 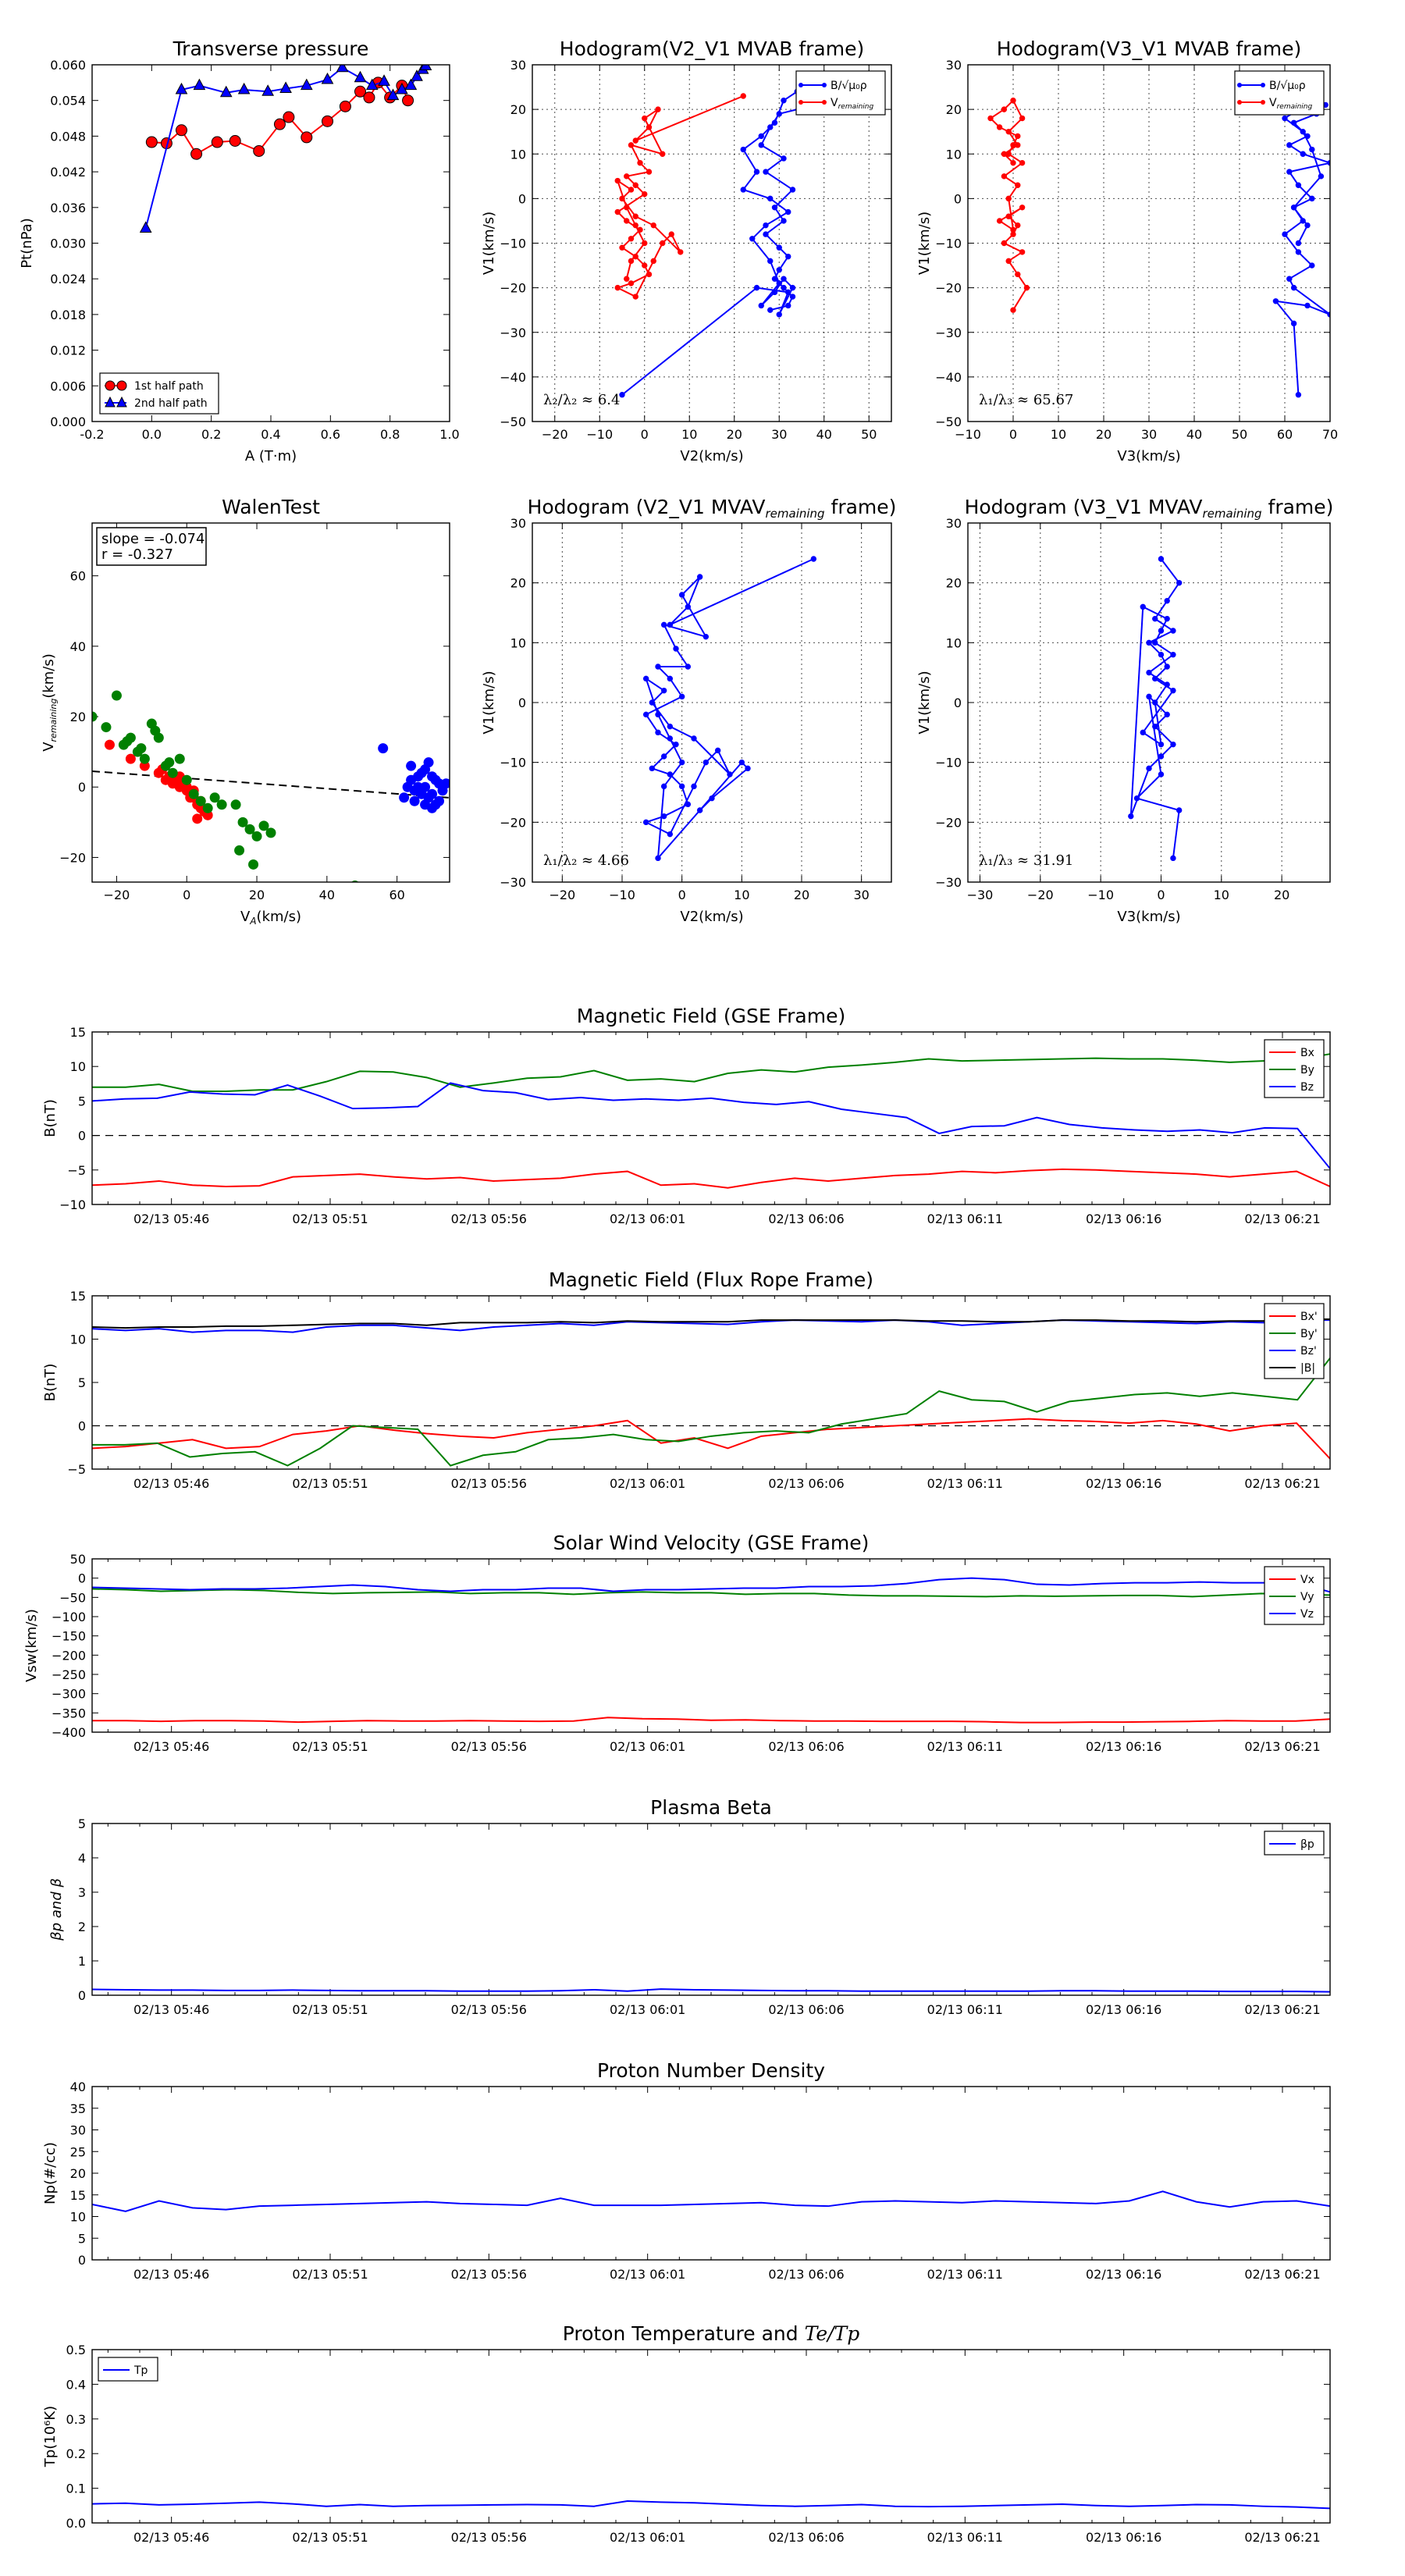 I want to click on y-axis-label: V1(km/s), so click(x=489, y=243).